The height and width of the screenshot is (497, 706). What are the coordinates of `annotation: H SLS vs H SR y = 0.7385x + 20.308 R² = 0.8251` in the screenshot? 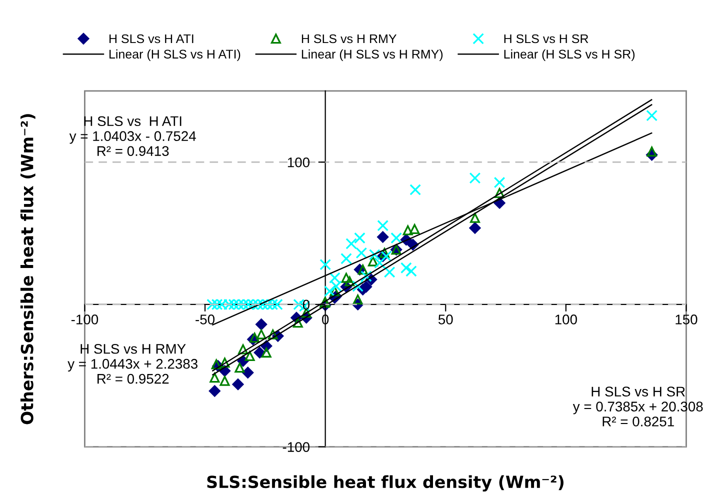 It's located at (637, 406).